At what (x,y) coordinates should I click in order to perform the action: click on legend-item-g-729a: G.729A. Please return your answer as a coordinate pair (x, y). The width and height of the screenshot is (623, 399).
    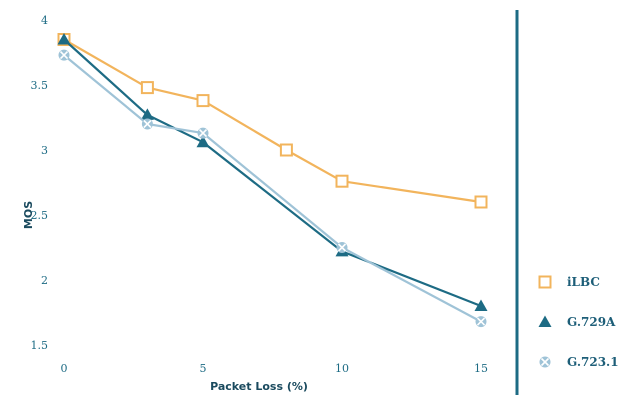
    Looking at the image, I should click on (577, 322).